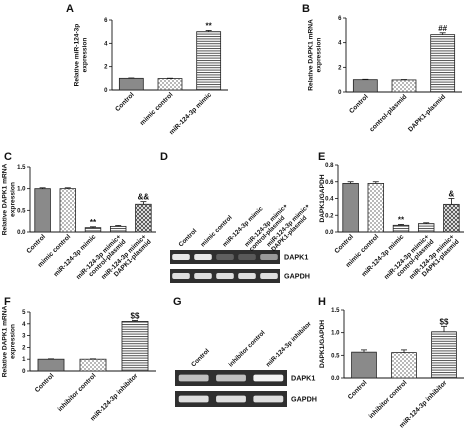  I want to click on panel-label-B: B, so click(306, 9).